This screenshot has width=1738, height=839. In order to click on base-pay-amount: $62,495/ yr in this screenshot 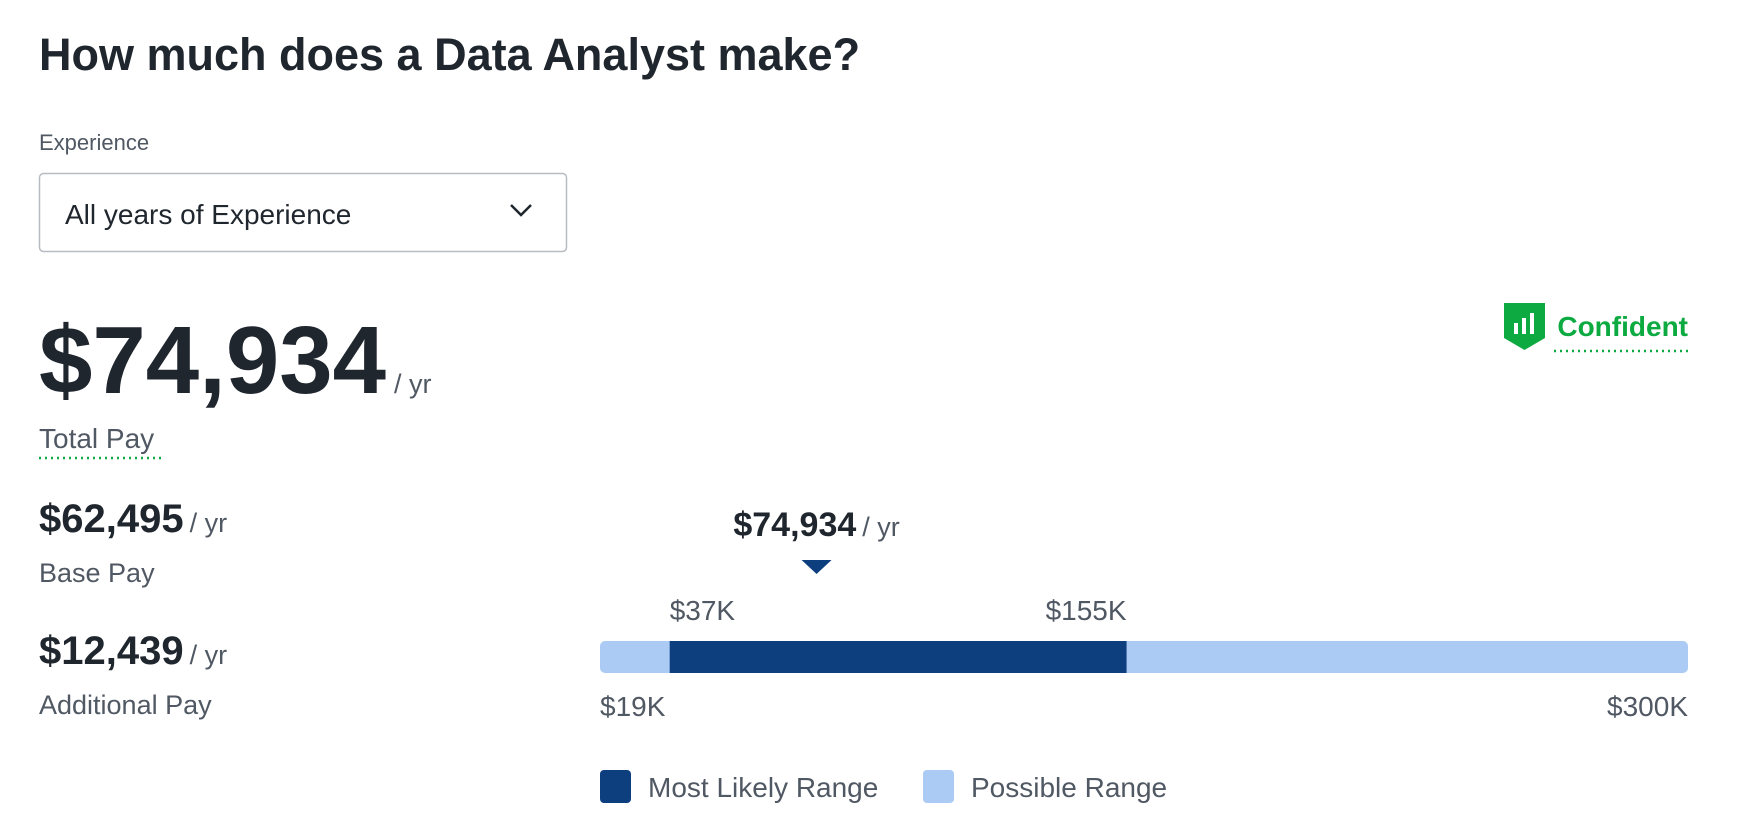, I will do `click(133, 519)`.